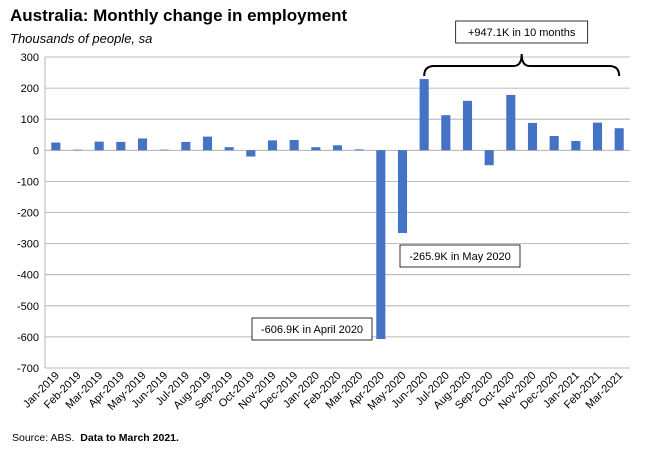 This screenshot has width=650, height=455. Describe the element at coordinates (28, 369) in the screenshot. I see `y-tick-label: -700` at that location.